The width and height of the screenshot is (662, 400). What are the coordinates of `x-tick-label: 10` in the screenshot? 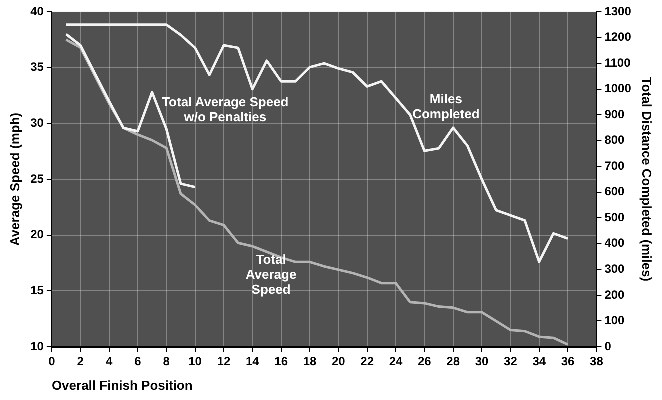 It's located at (195, 361).